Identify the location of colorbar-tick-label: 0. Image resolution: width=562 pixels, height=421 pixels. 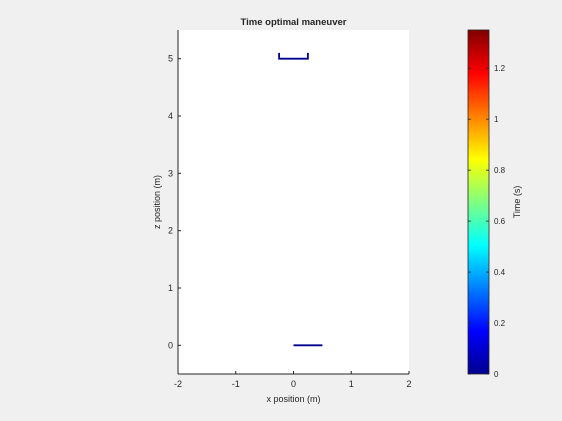
(496, 374).